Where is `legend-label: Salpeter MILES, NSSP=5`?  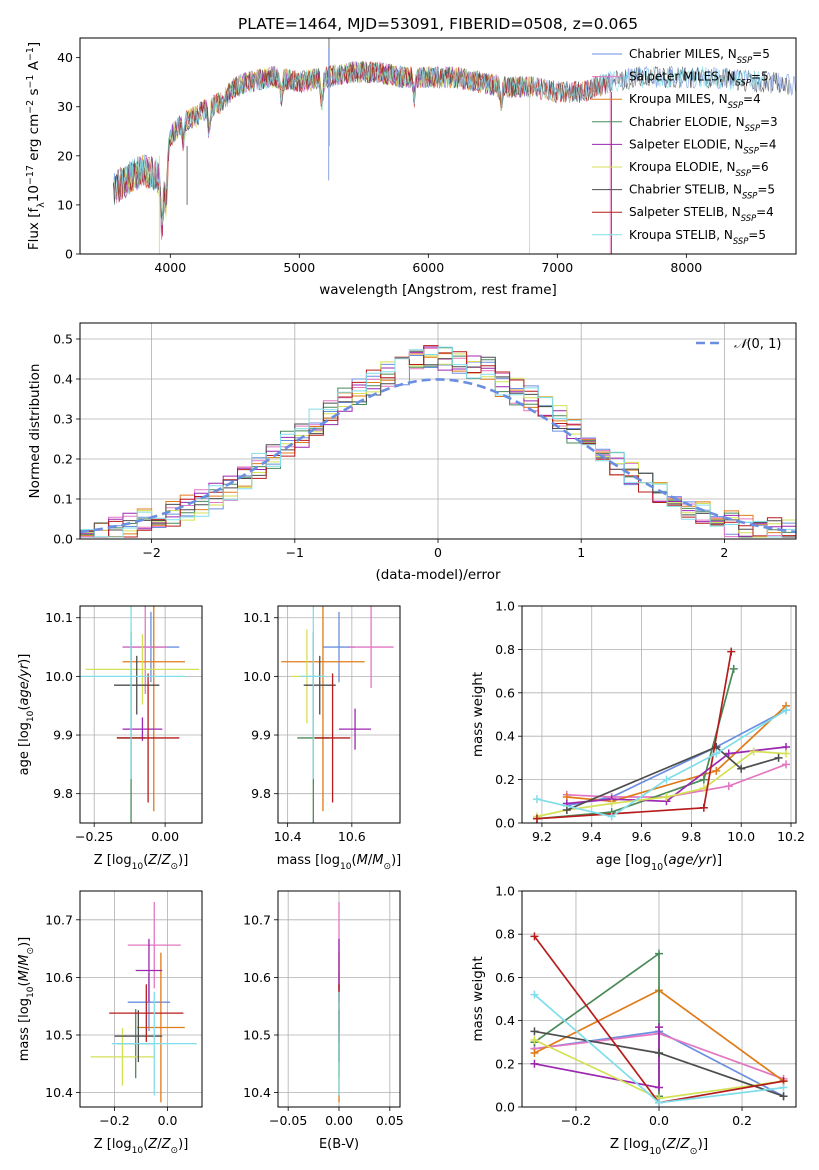 legend-label: Salpeter MILES, NSSP=5 is located at coordinates (699, 79).